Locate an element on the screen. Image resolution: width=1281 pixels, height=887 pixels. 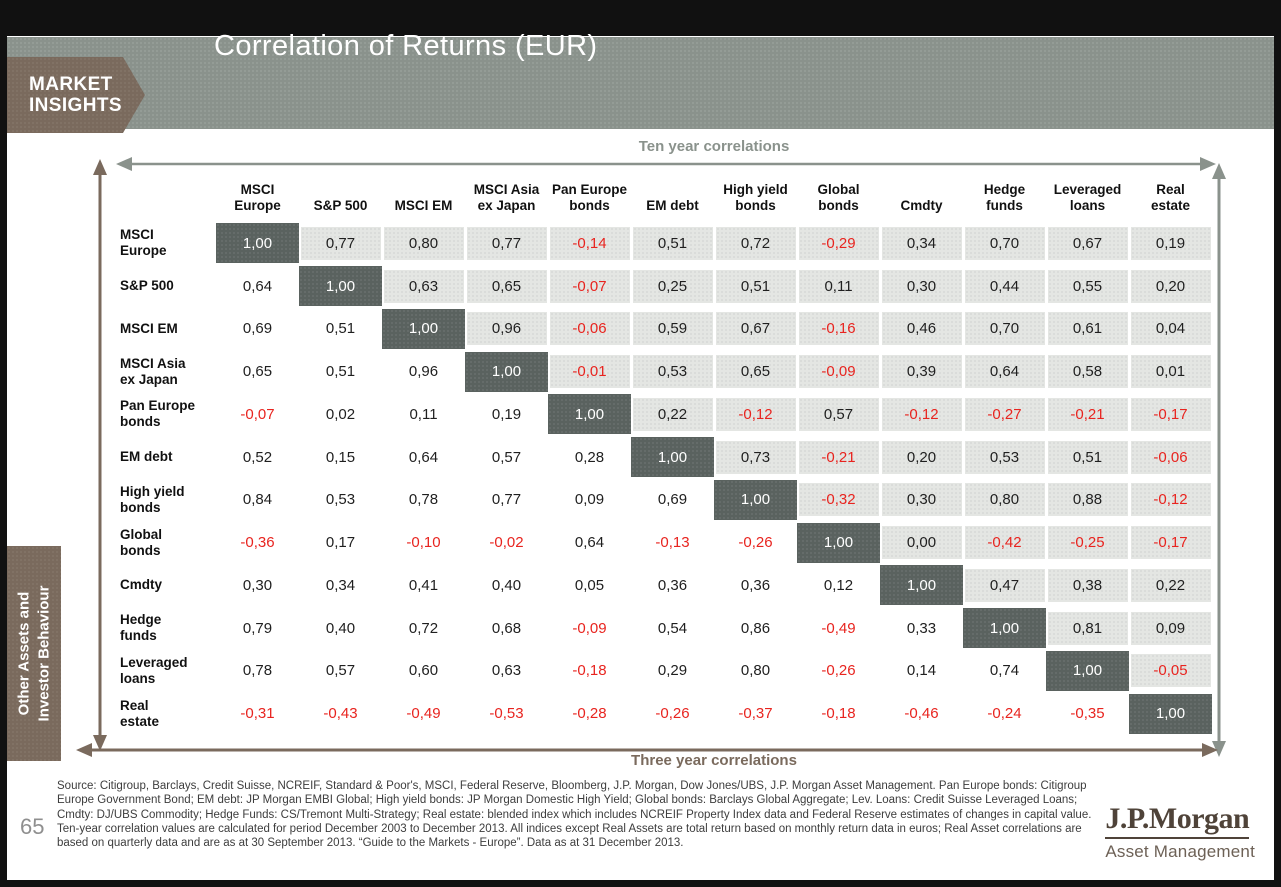
matrix-cell-wrap: 0,96 is located at coordinates (423, 371).